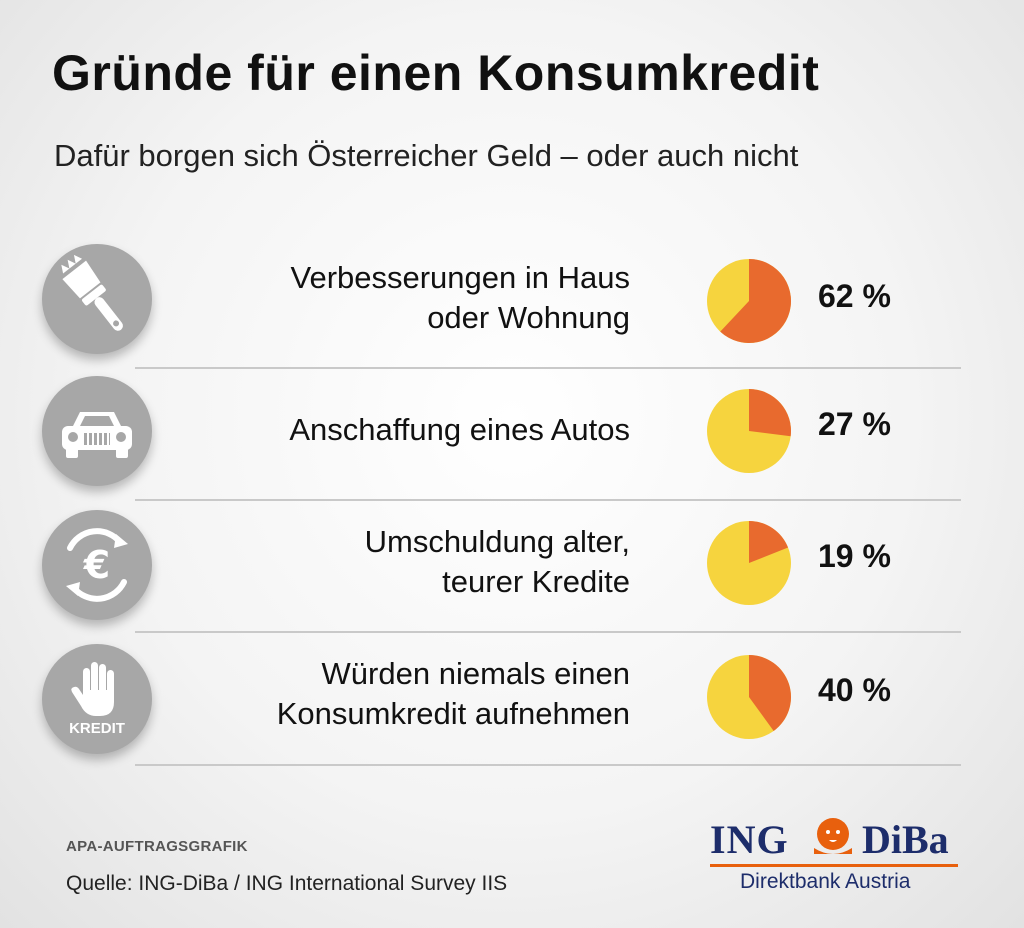  Describe the element at coordinates (905, 839) in the screenshot. I see `logo-diba-text: DiBa` at that location.